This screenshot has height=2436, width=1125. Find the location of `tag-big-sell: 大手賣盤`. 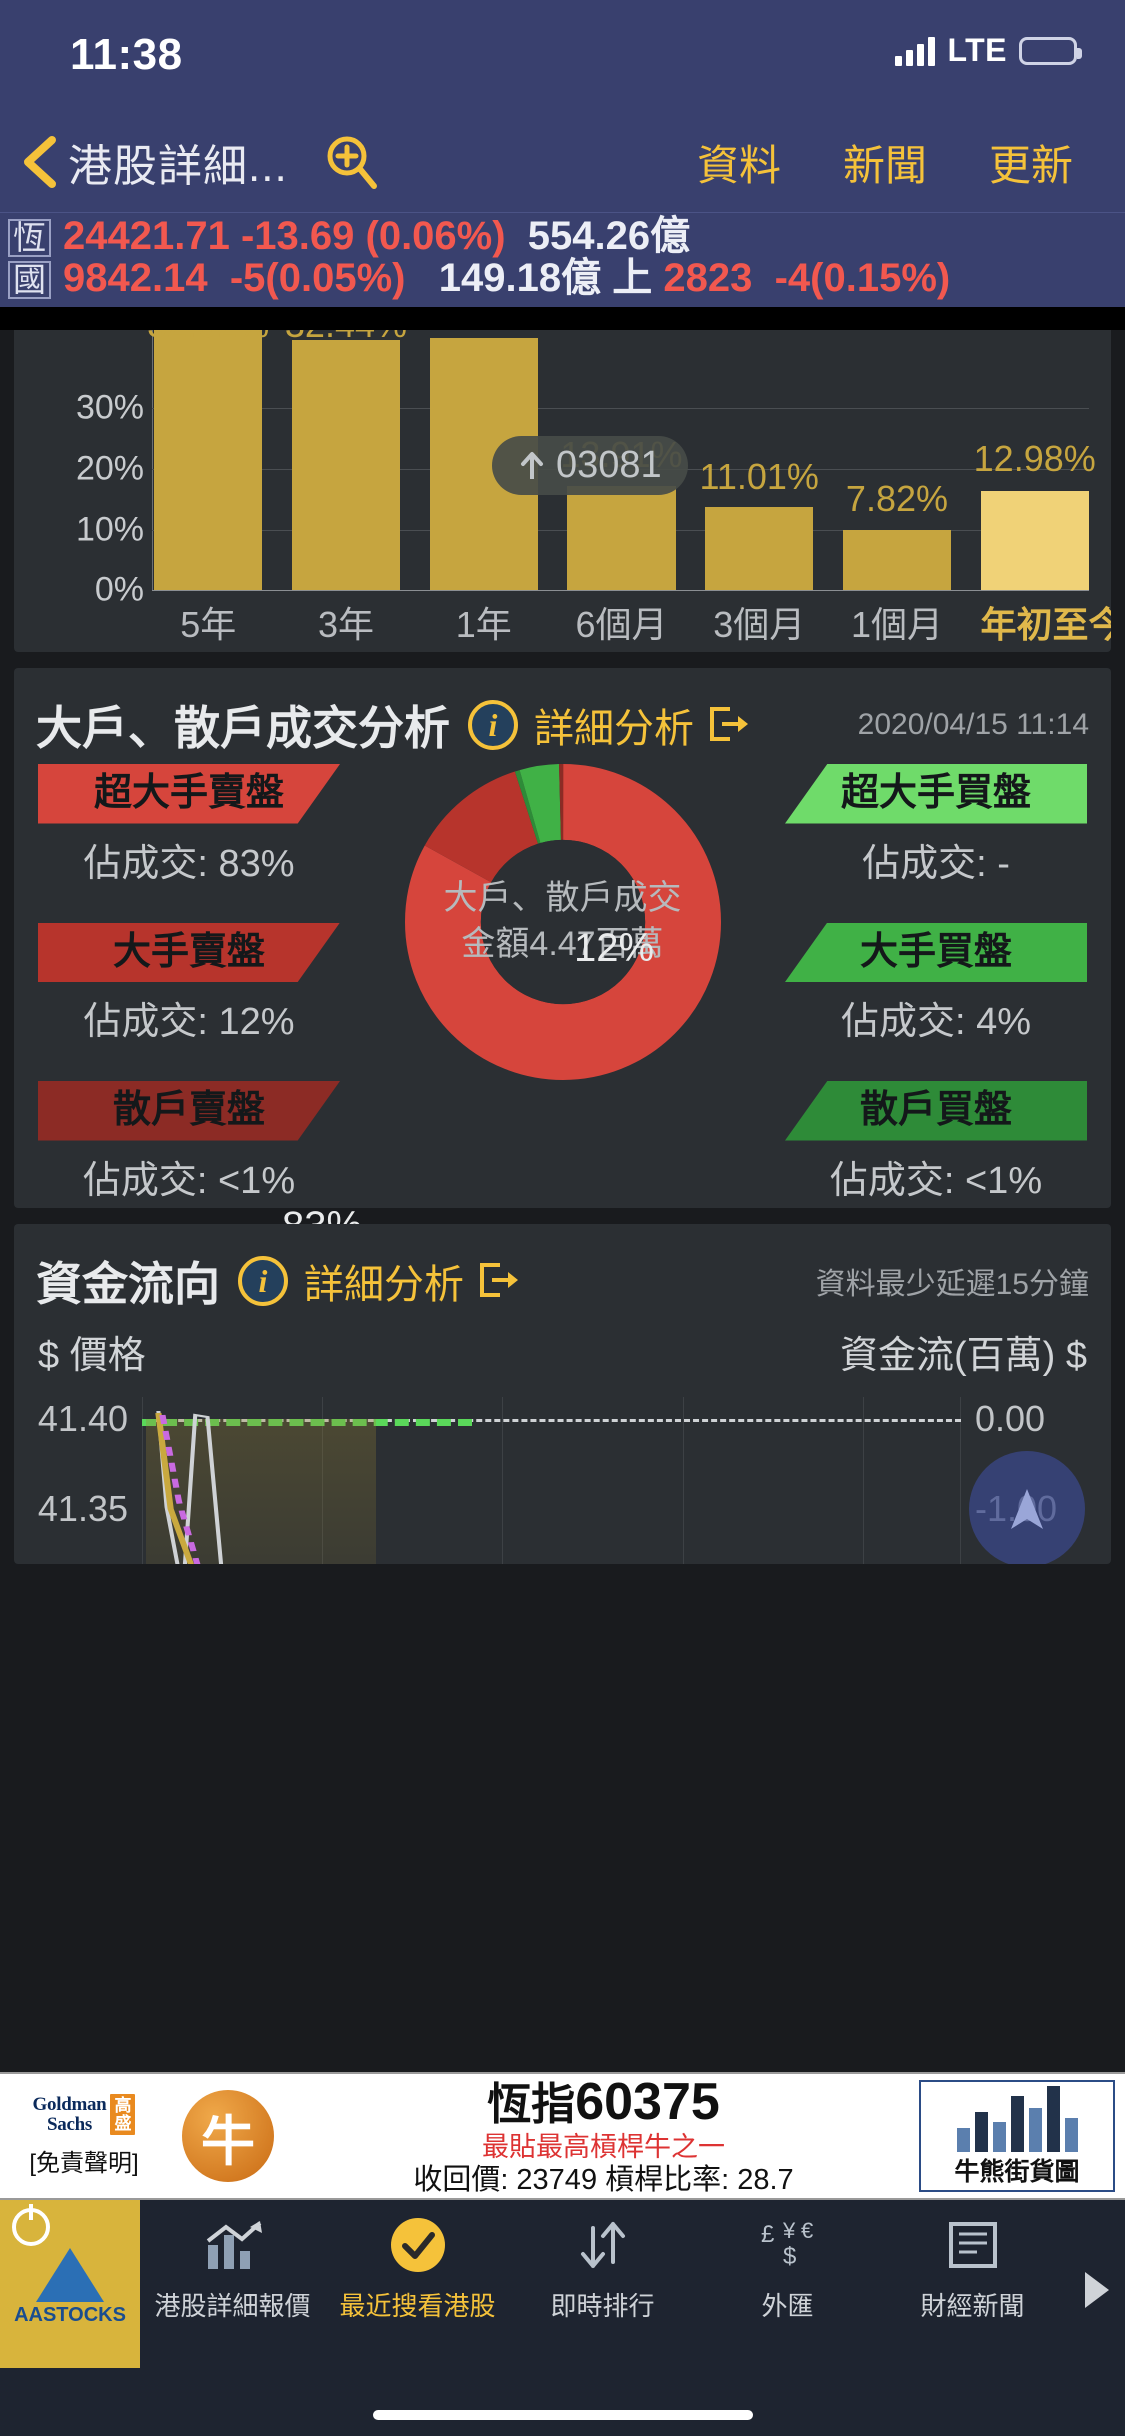

tag-big-sell: 大手賣盤 is located at coordinates (189, 952).